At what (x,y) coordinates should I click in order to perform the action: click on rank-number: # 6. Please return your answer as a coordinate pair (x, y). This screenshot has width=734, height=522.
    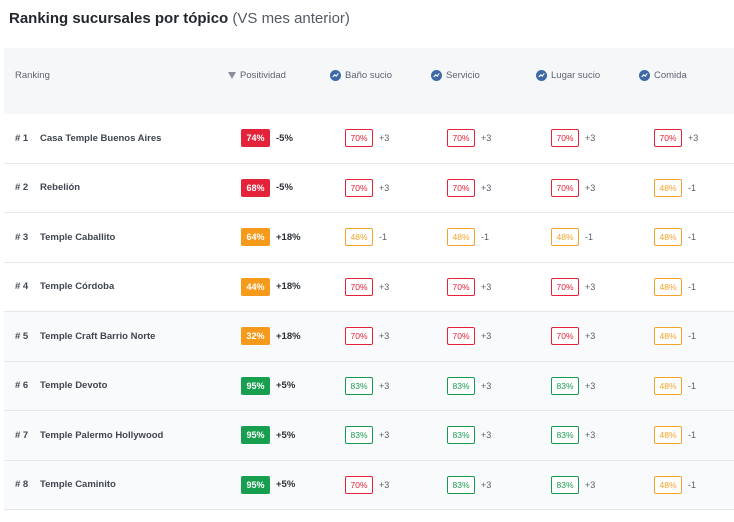
    Looking at the image, I should click on (22, 386).